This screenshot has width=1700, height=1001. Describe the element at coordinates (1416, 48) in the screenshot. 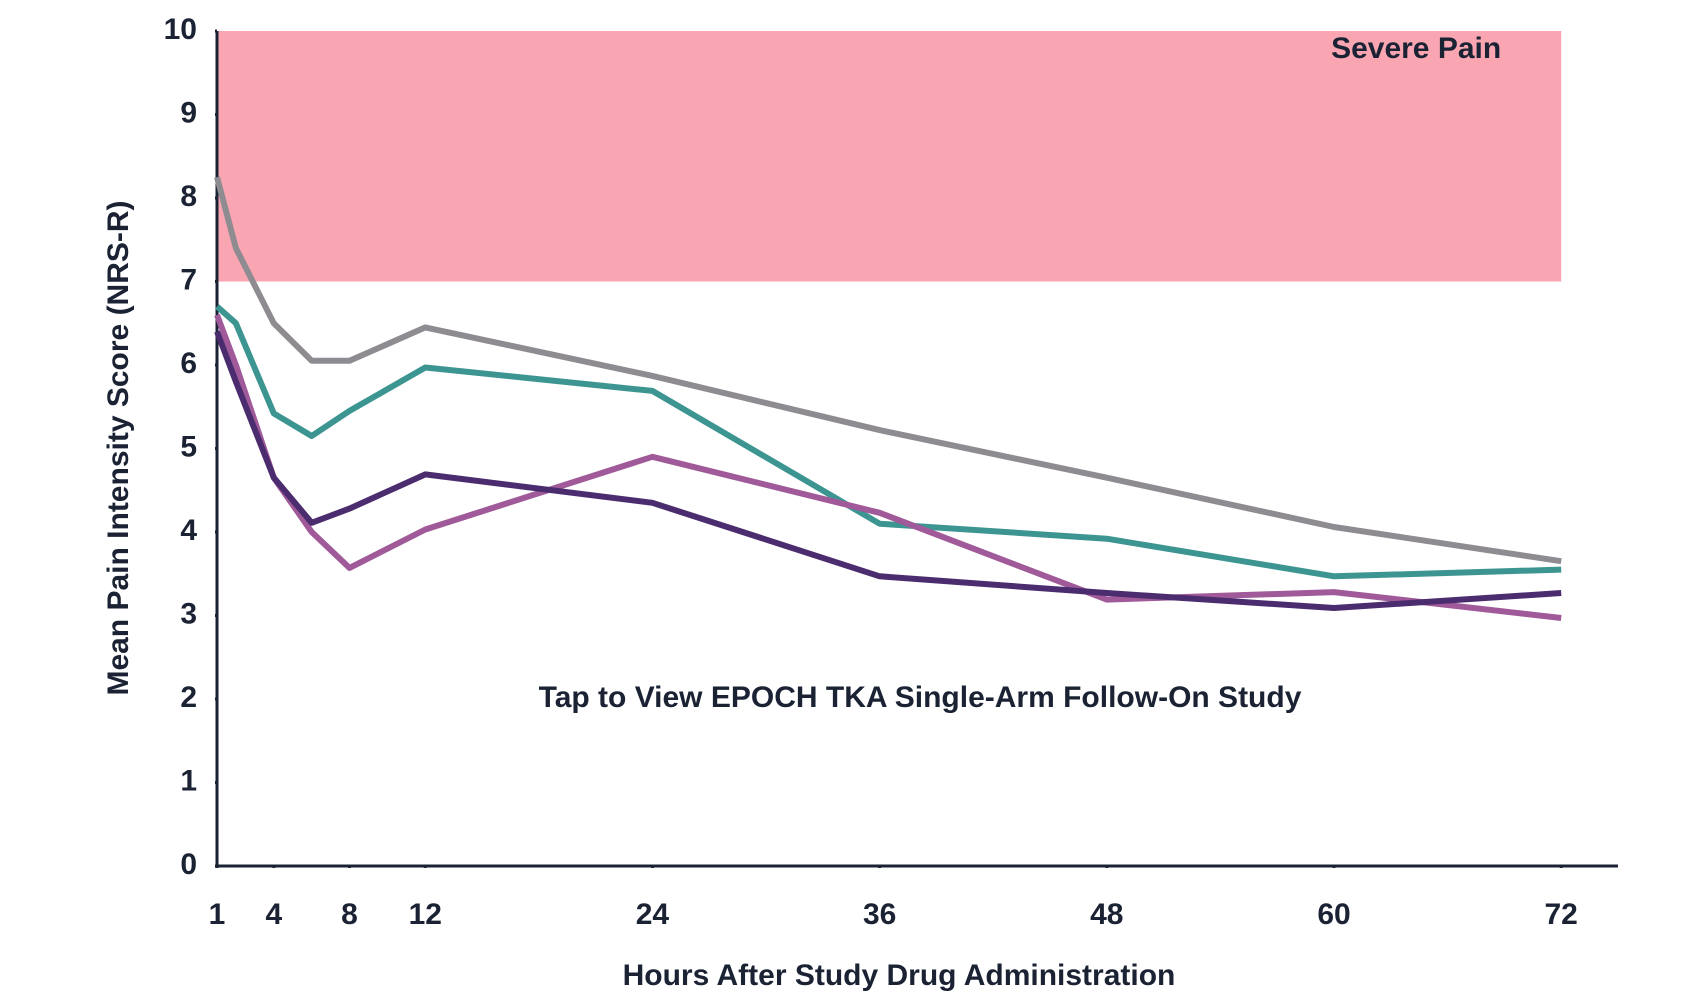

I see `band-label: Severe Pain` at that location.